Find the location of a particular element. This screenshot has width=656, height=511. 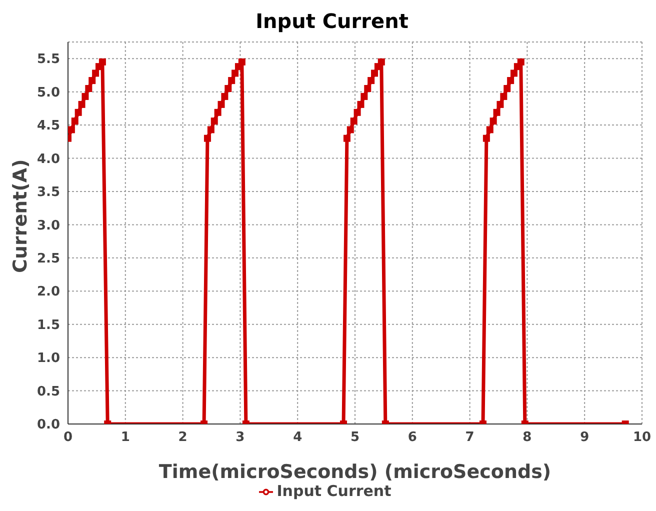

x-tick-label: 6 is located at coordinates (412, 438).